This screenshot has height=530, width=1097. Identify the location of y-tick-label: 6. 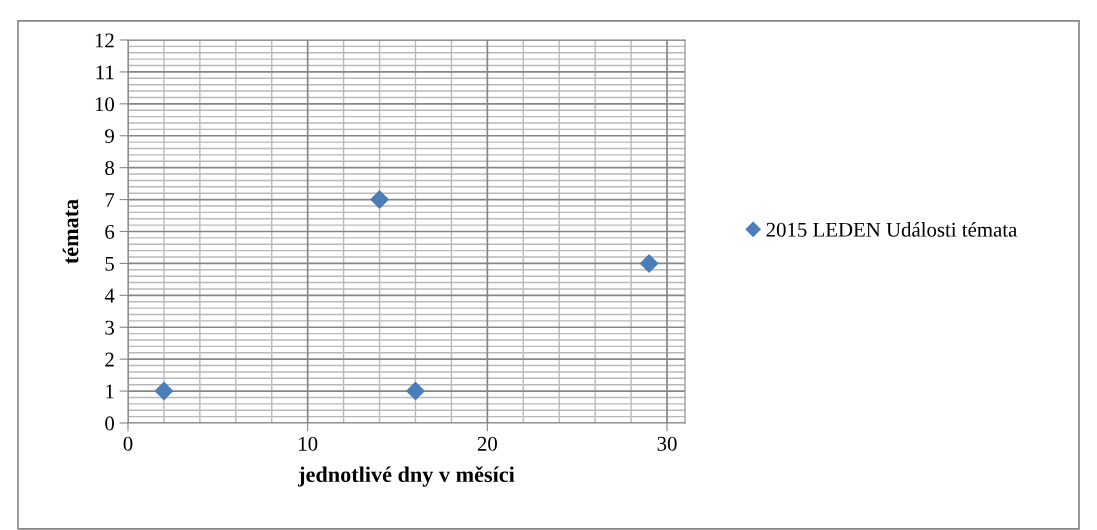
(110, 231).